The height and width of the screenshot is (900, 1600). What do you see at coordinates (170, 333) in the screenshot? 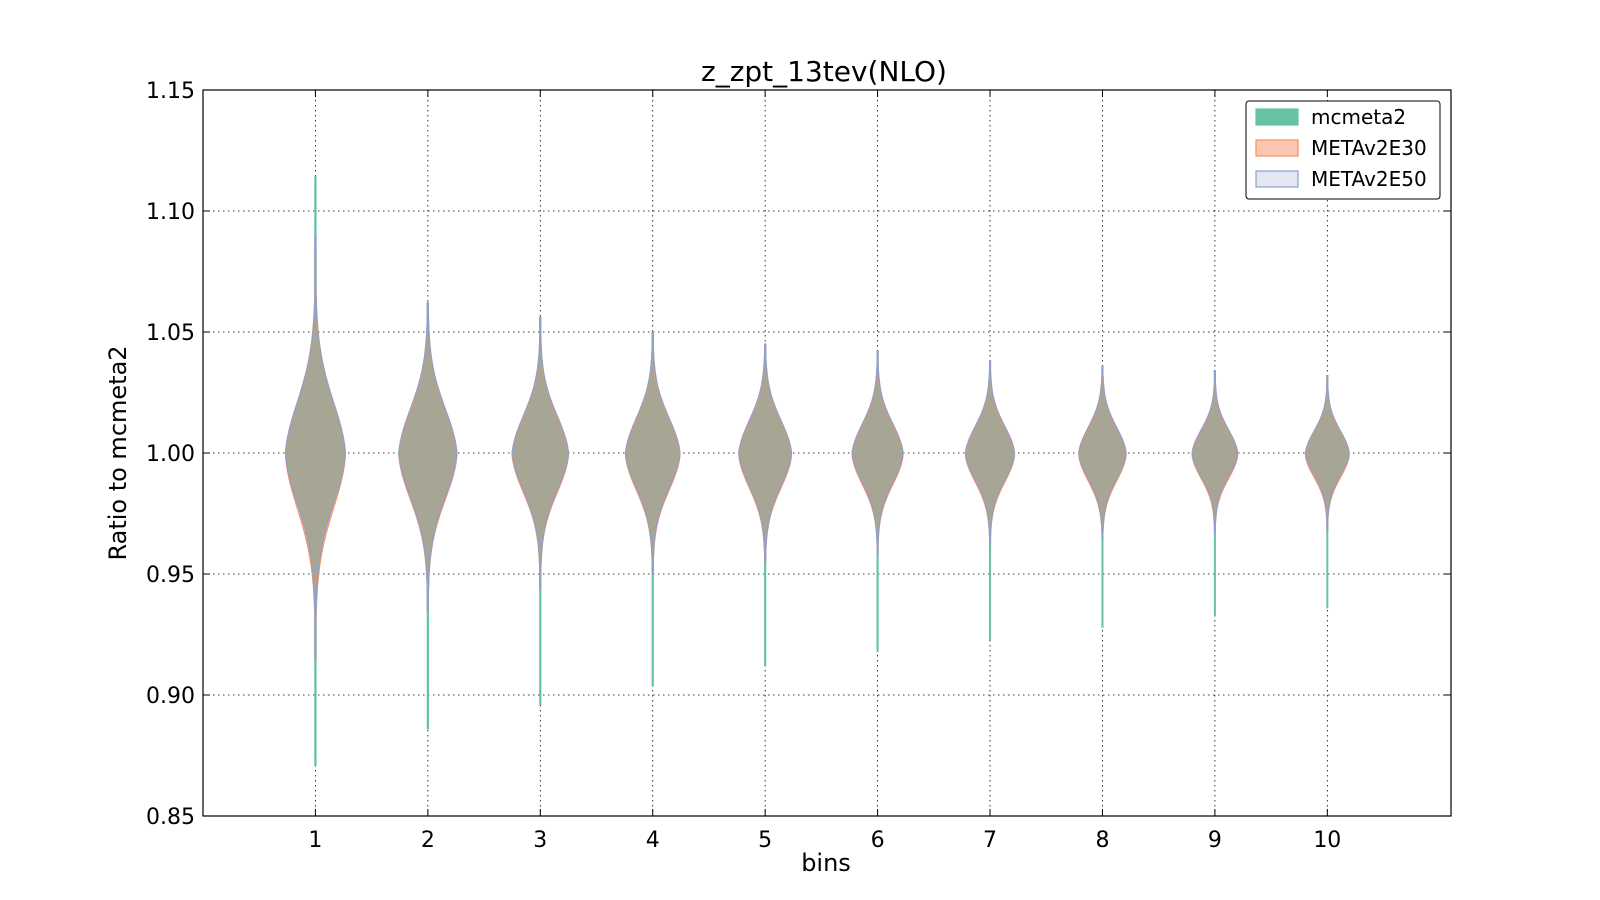
I see `y-tick-label: 1.05` at bounding box center [170, 333].